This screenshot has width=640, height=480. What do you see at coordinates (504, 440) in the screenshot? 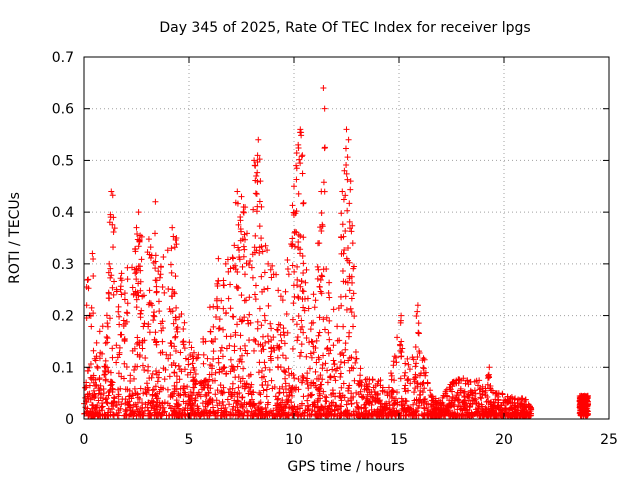
I see `x-tick-label: 20` at bounding box center [504, 440].